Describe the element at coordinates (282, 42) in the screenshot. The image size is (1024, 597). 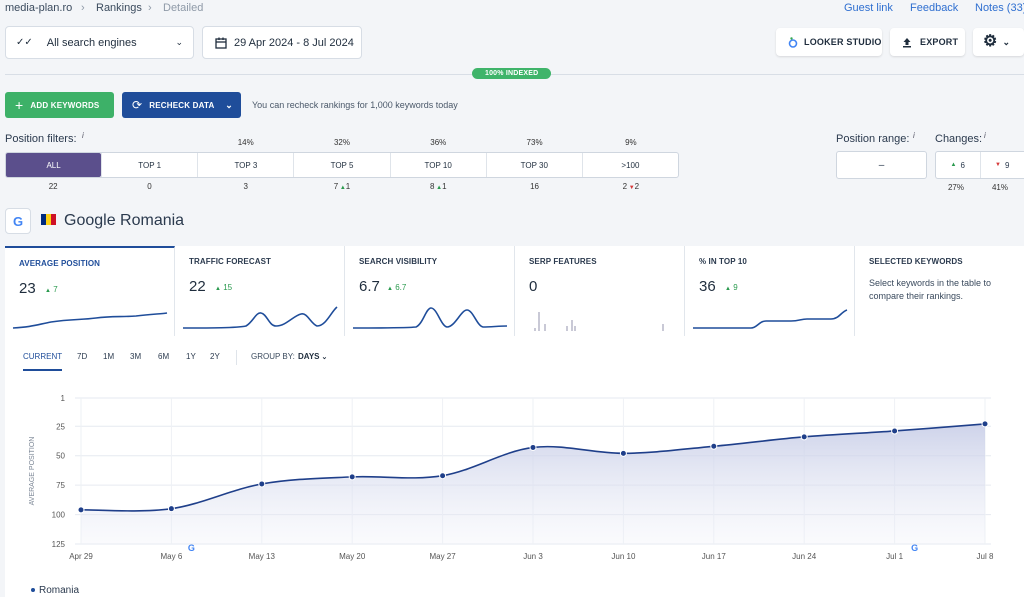
I see `date-range-picker: 29 Apr 2024 - 8 Jul 2024` at that location.